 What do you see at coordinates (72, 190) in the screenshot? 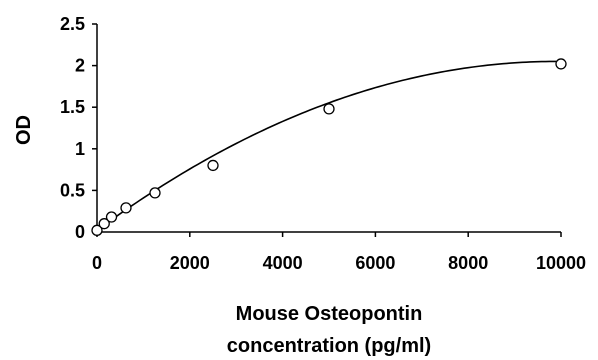
I see `y-tick-label: 0.5` at bounding box center [72, 190].